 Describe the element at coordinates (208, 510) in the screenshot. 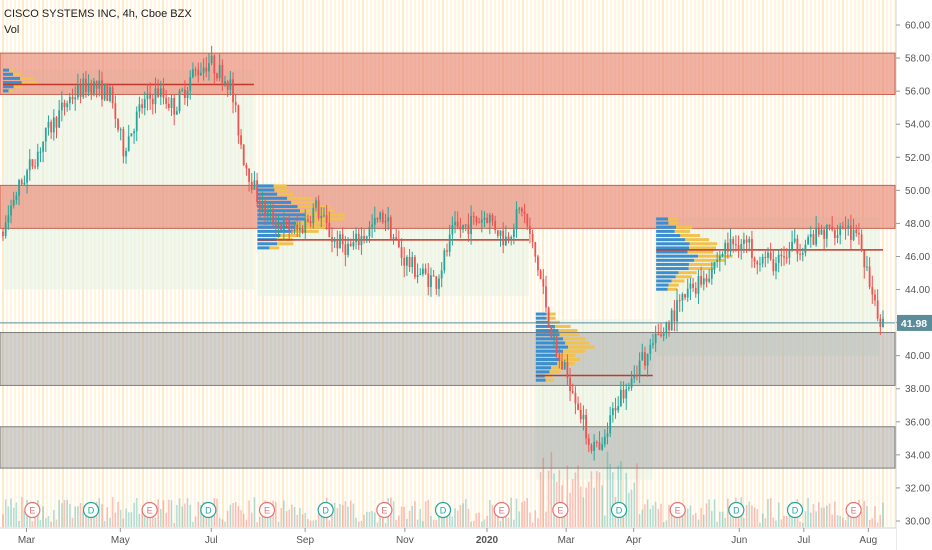

I see `dividend-marker` at that location.